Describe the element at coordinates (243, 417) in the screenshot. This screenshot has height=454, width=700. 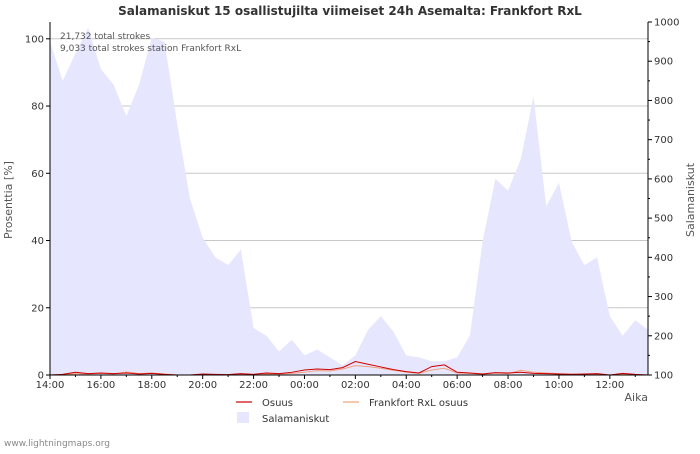
I see `legend-swatch-strokes` at that location.